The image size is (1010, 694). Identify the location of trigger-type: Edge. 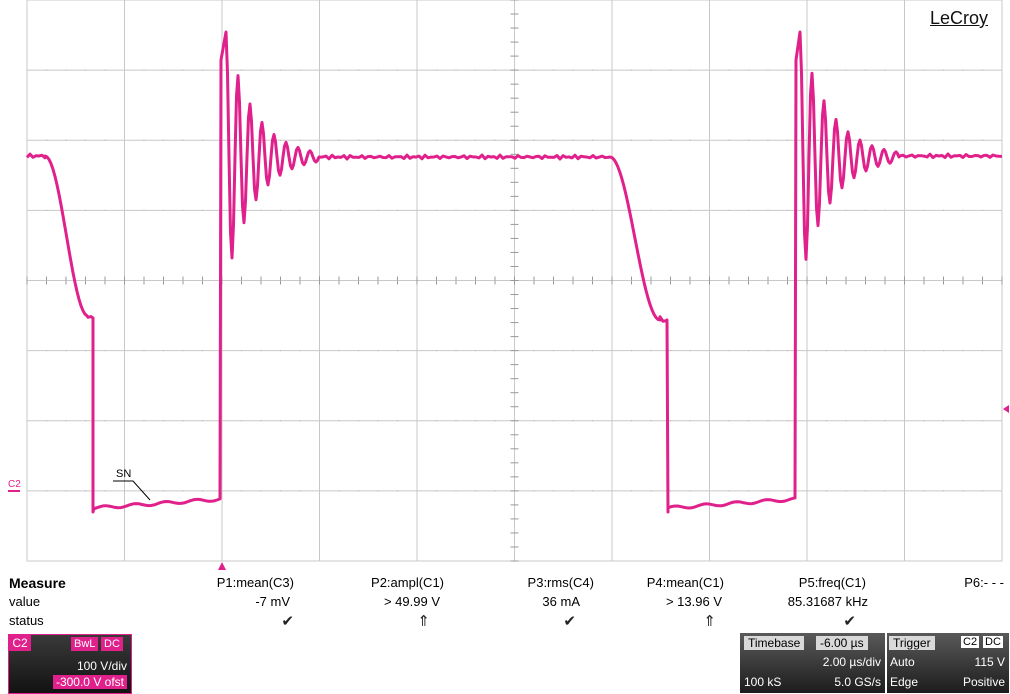
(904, 682).